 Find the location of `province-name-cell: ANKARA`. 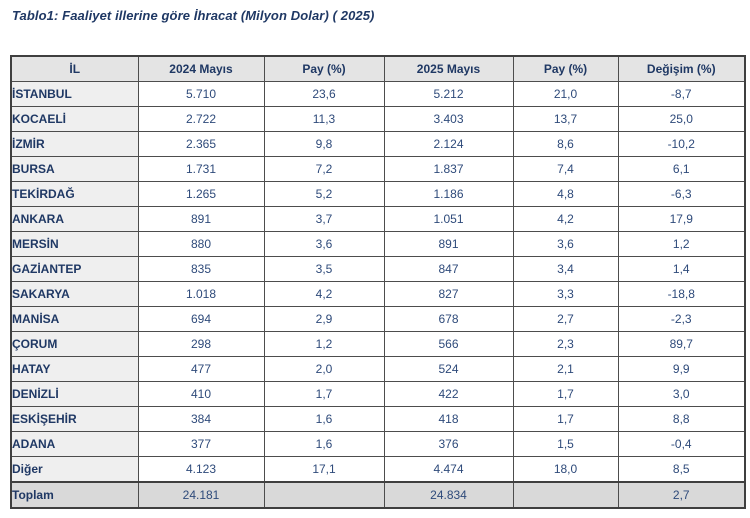

province-name-cell: ANKARA is located at coordinates (74, 219).